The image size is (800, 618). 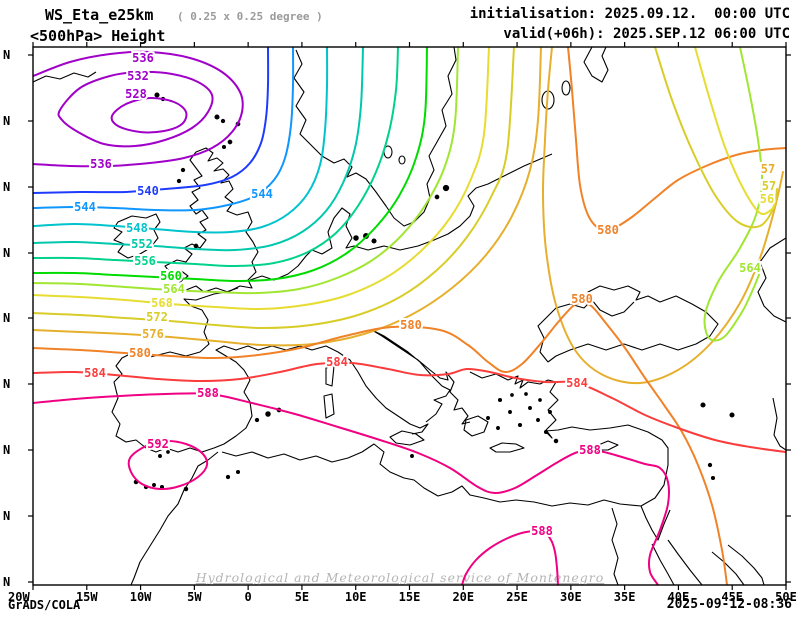 I want to click on contour-label-568: 568, so click(x=162, y=303).